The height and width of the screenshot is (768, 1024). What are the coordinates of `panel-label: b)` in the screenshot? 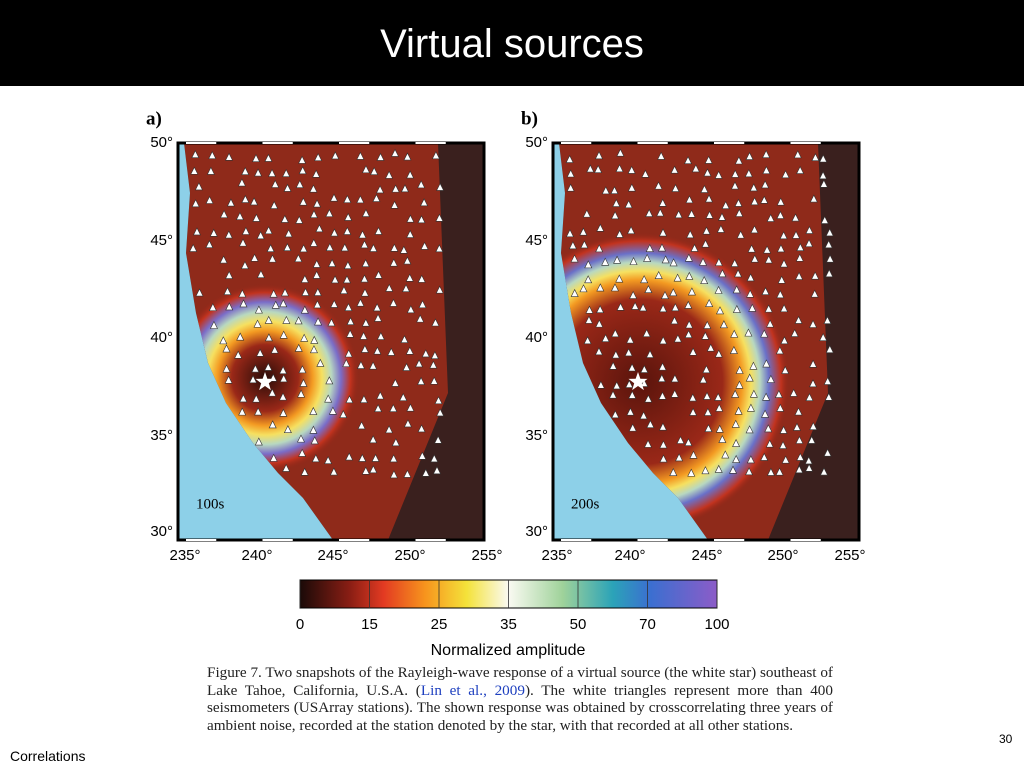 It's located at (529, 118).